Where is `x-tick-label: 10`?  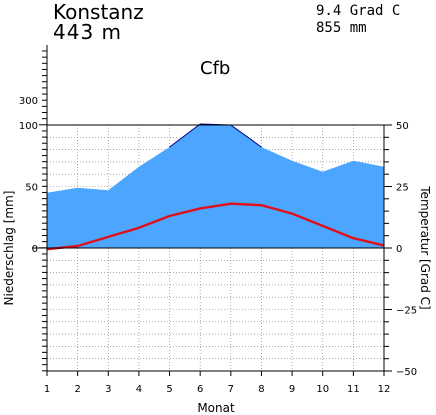 x-tick-label: 10 is located at coordinates (322, 389).